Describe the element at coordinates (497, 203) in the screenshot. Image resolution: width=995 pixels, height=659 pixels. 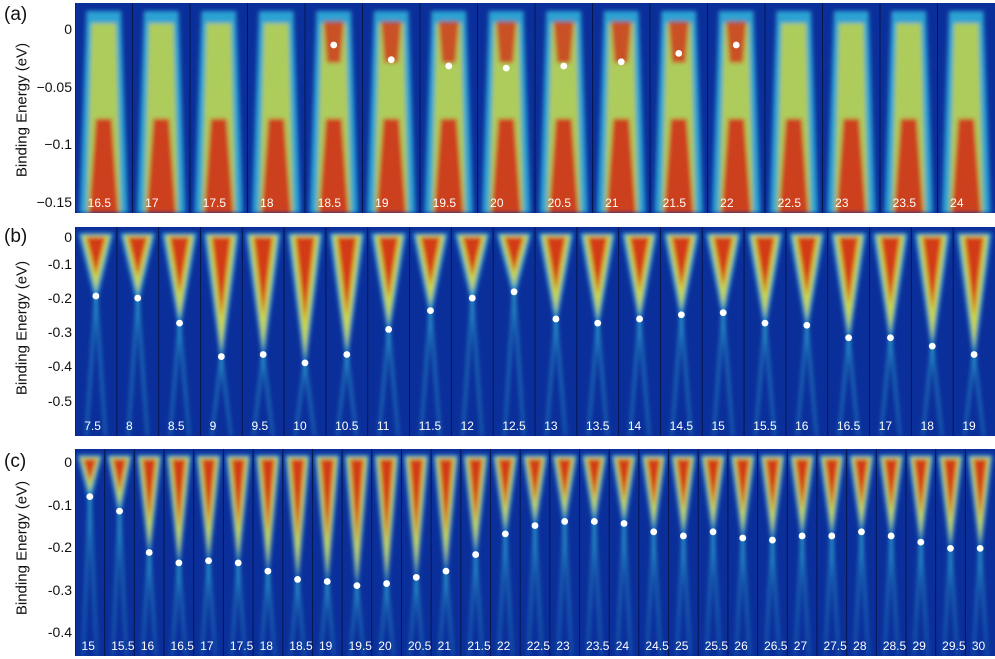
I see `cut-label: 20` at that location.